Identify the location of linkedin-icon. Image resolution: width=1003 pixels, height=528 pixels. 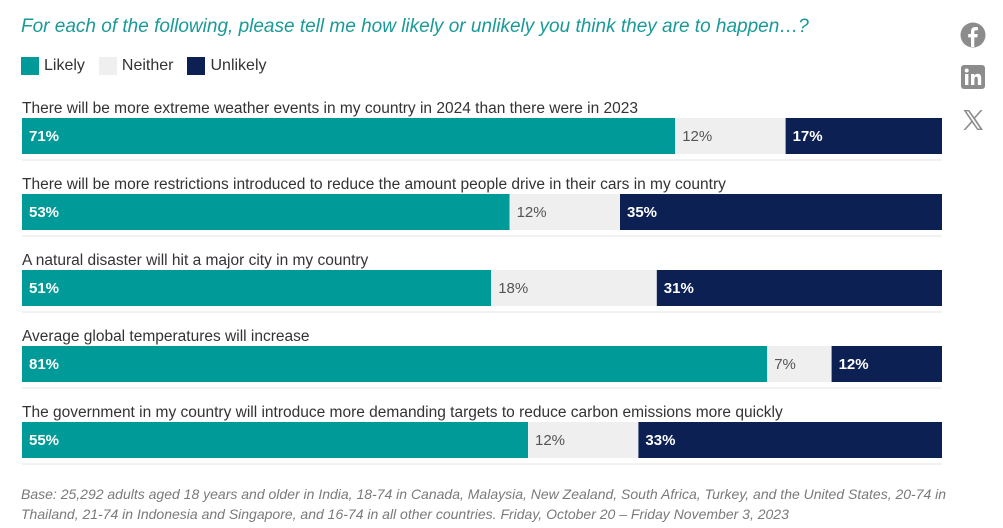
(973, 77).